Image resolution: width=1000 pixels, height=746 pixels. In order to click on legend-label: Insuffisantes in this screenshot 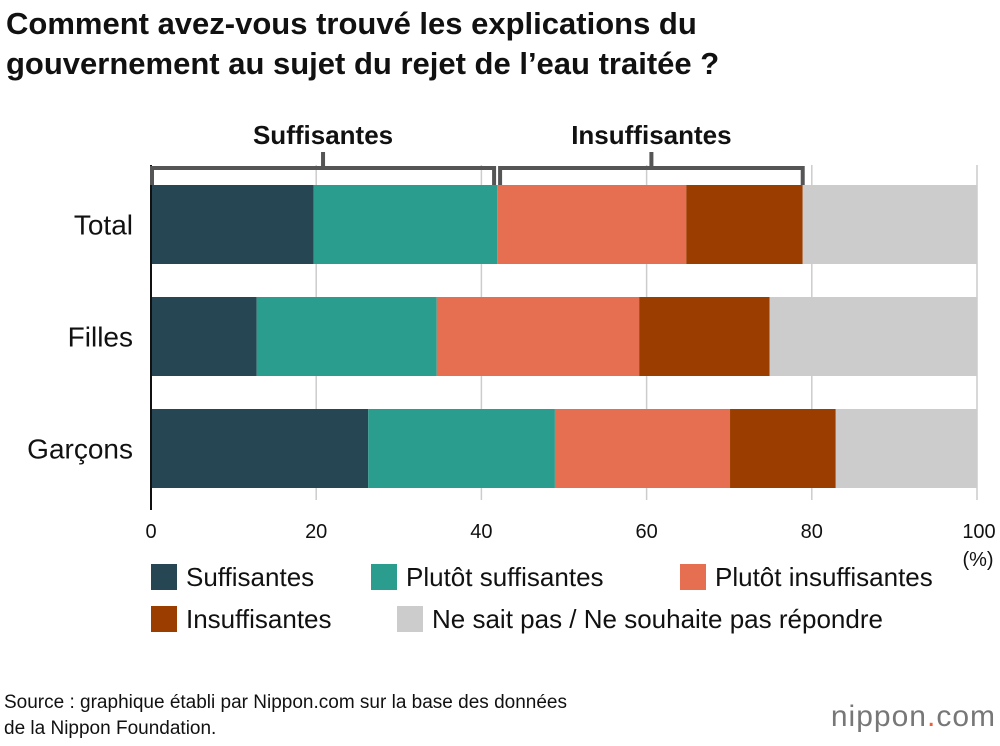, I will do `click(259, 619)`.